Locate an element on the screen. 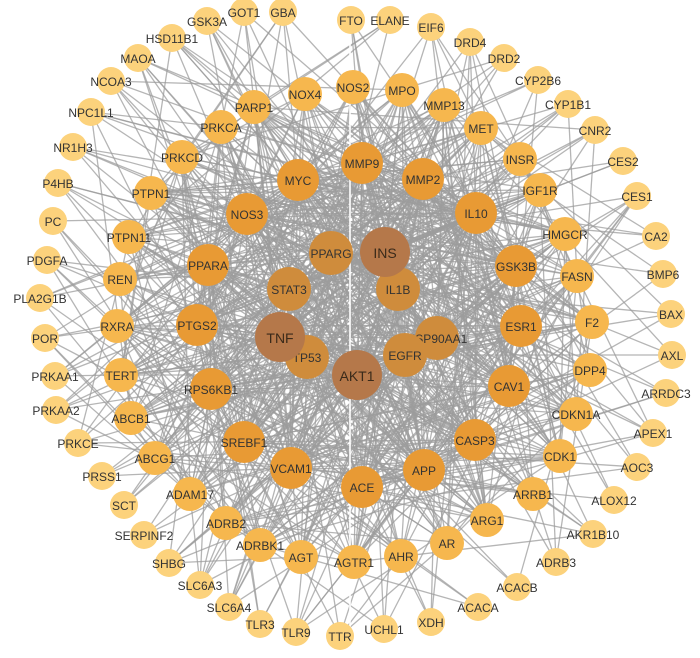 Image resolution: width=700 pixels, height=658 pixels. node-label-ces1: CES1 is located at coordinates (637, 197).